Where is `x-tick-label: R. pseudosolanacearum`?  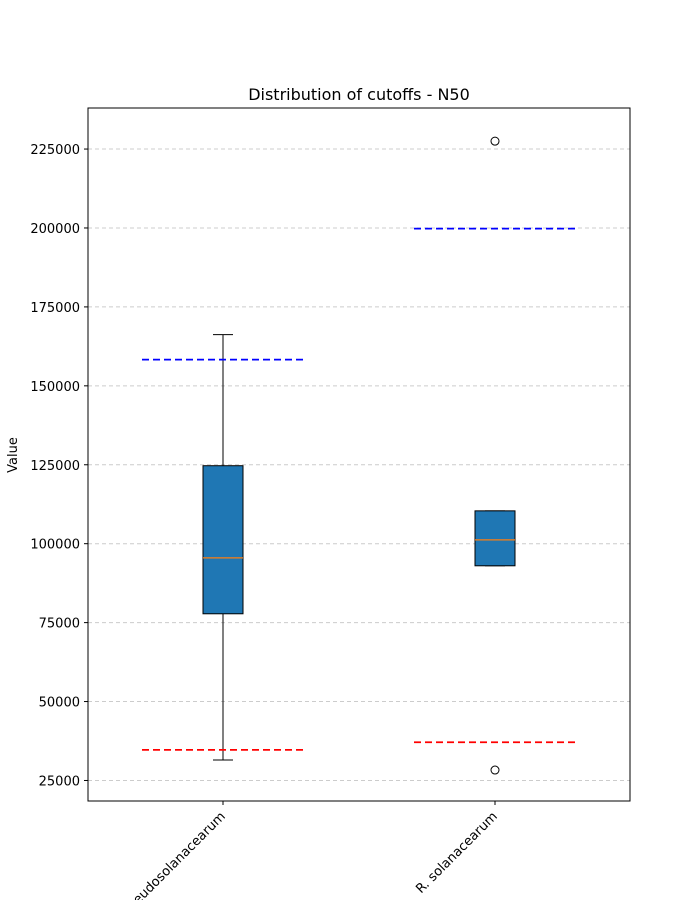
x-tick-label: R. pseudosolanacearum is located at coordinates (168, 854).